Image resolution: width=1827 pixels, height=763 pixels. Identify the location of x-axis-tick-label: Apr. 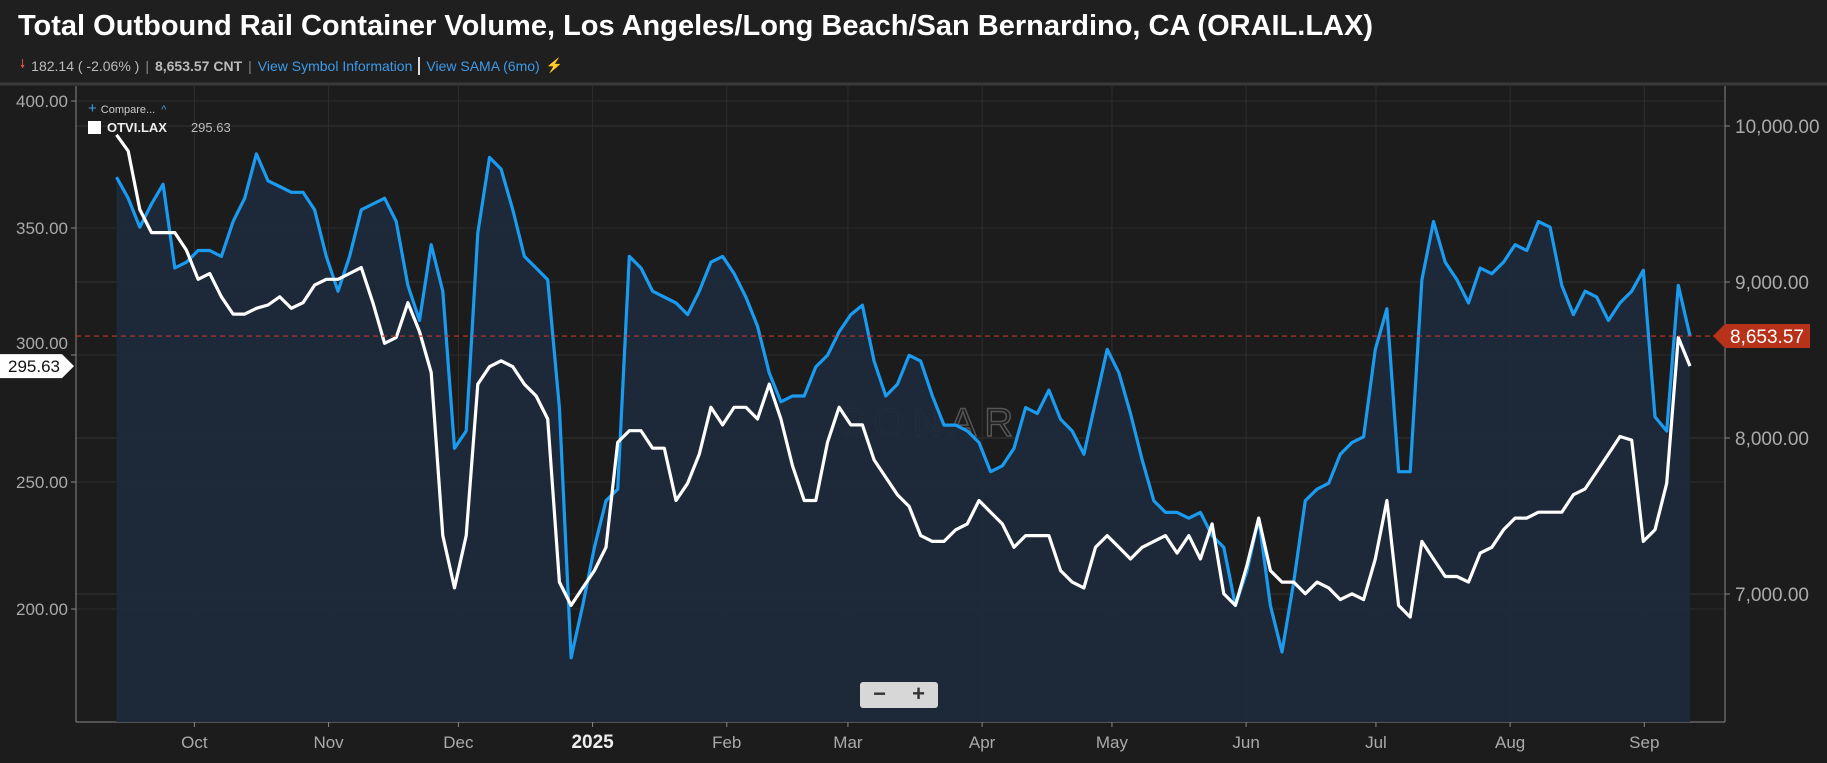
(982, 742).